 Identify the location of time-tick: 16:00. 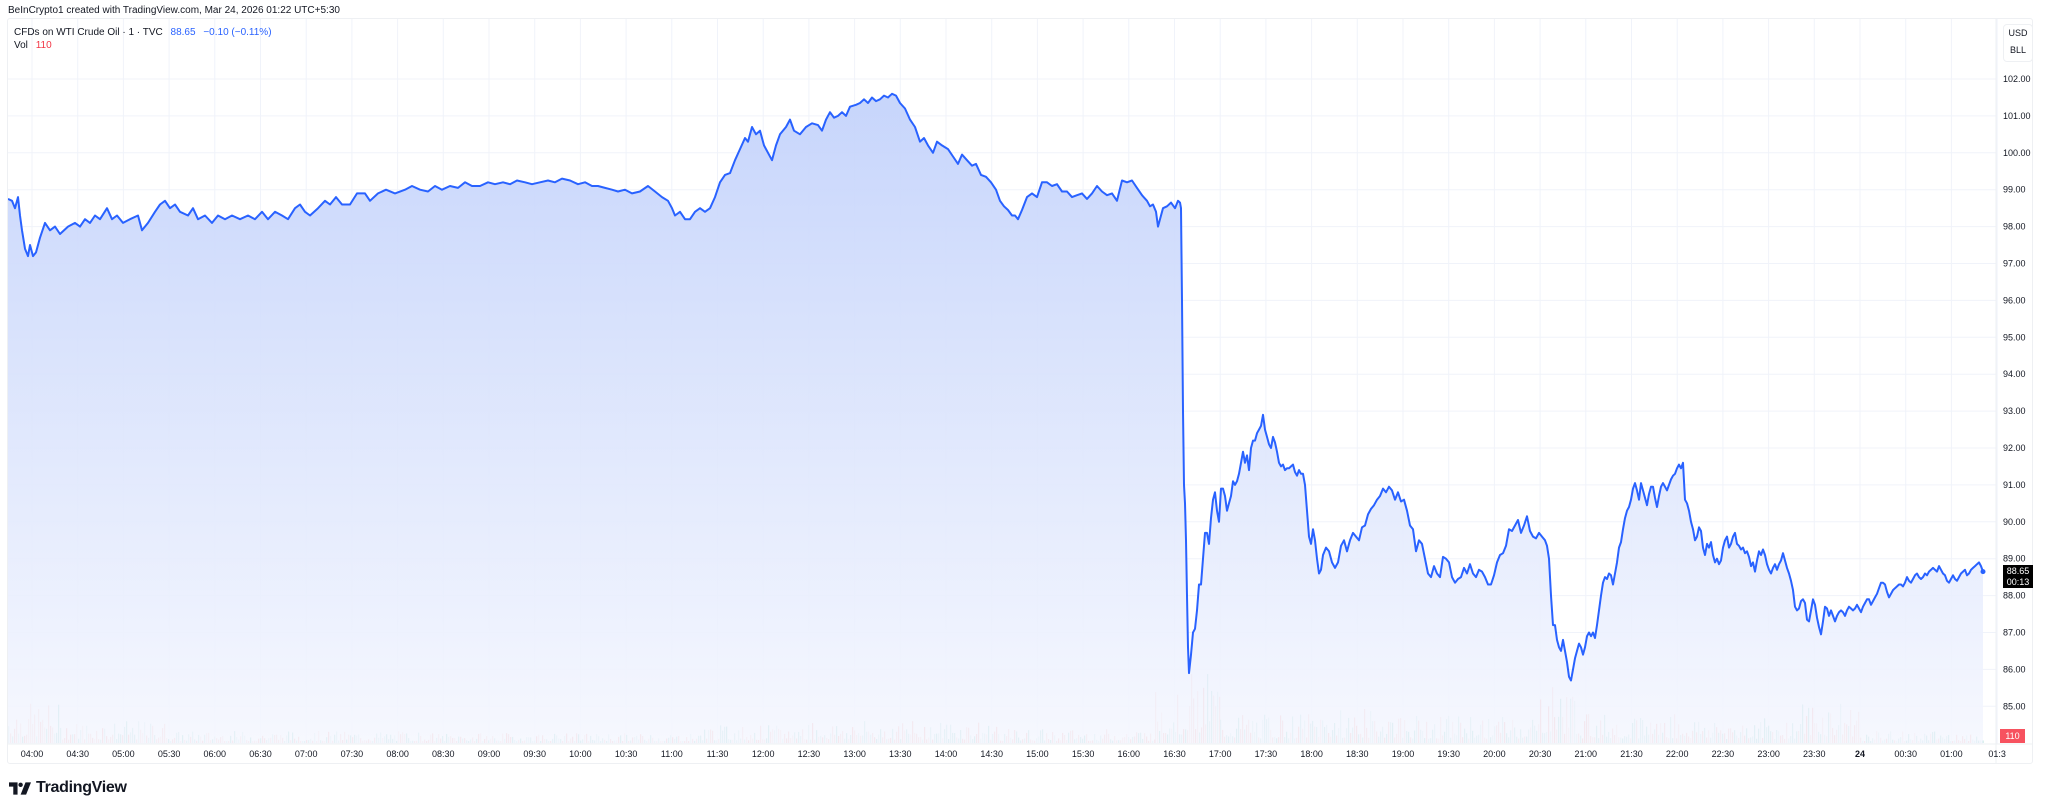
(1129, 754).